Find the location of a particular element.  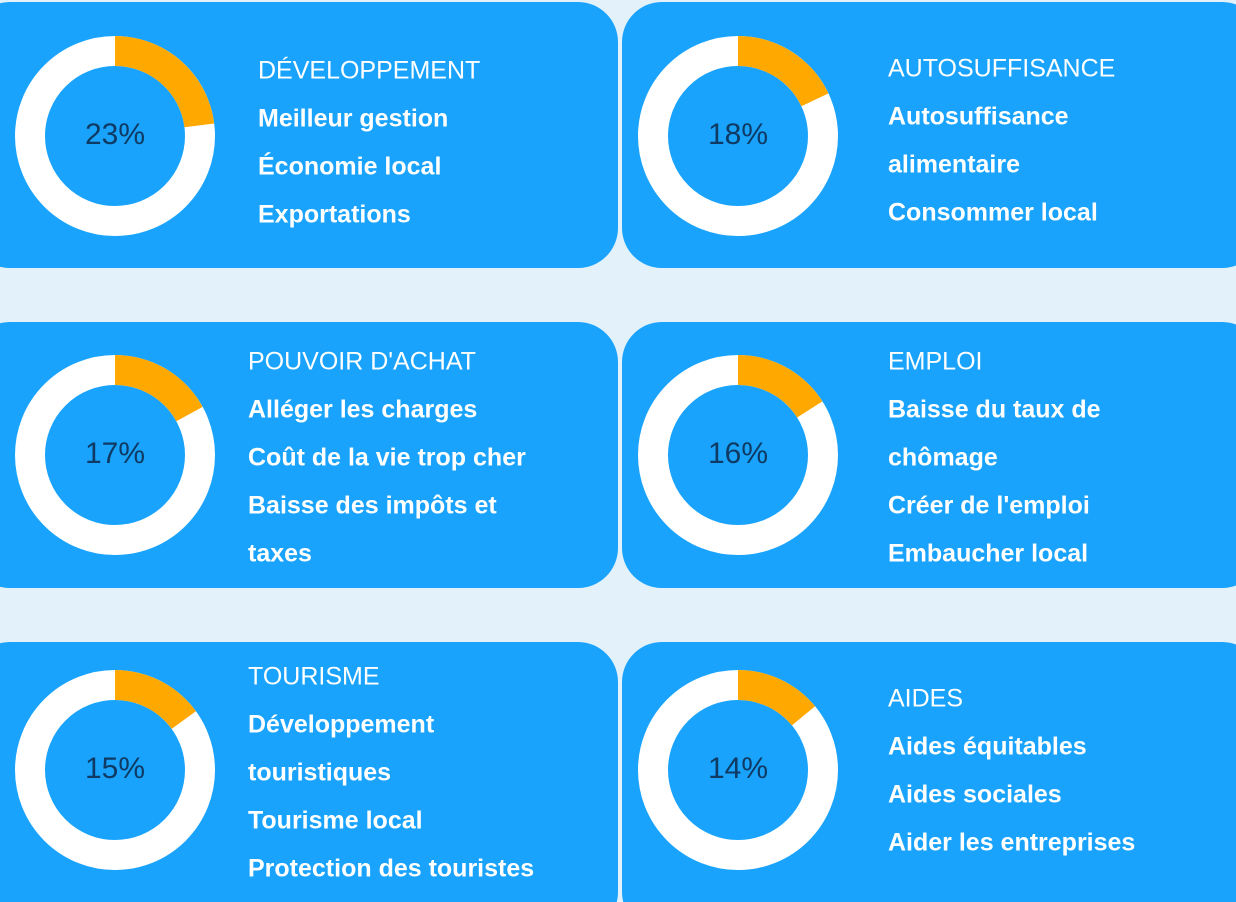

card-item: Meilleur gestion is located at coordinates (353, 119).